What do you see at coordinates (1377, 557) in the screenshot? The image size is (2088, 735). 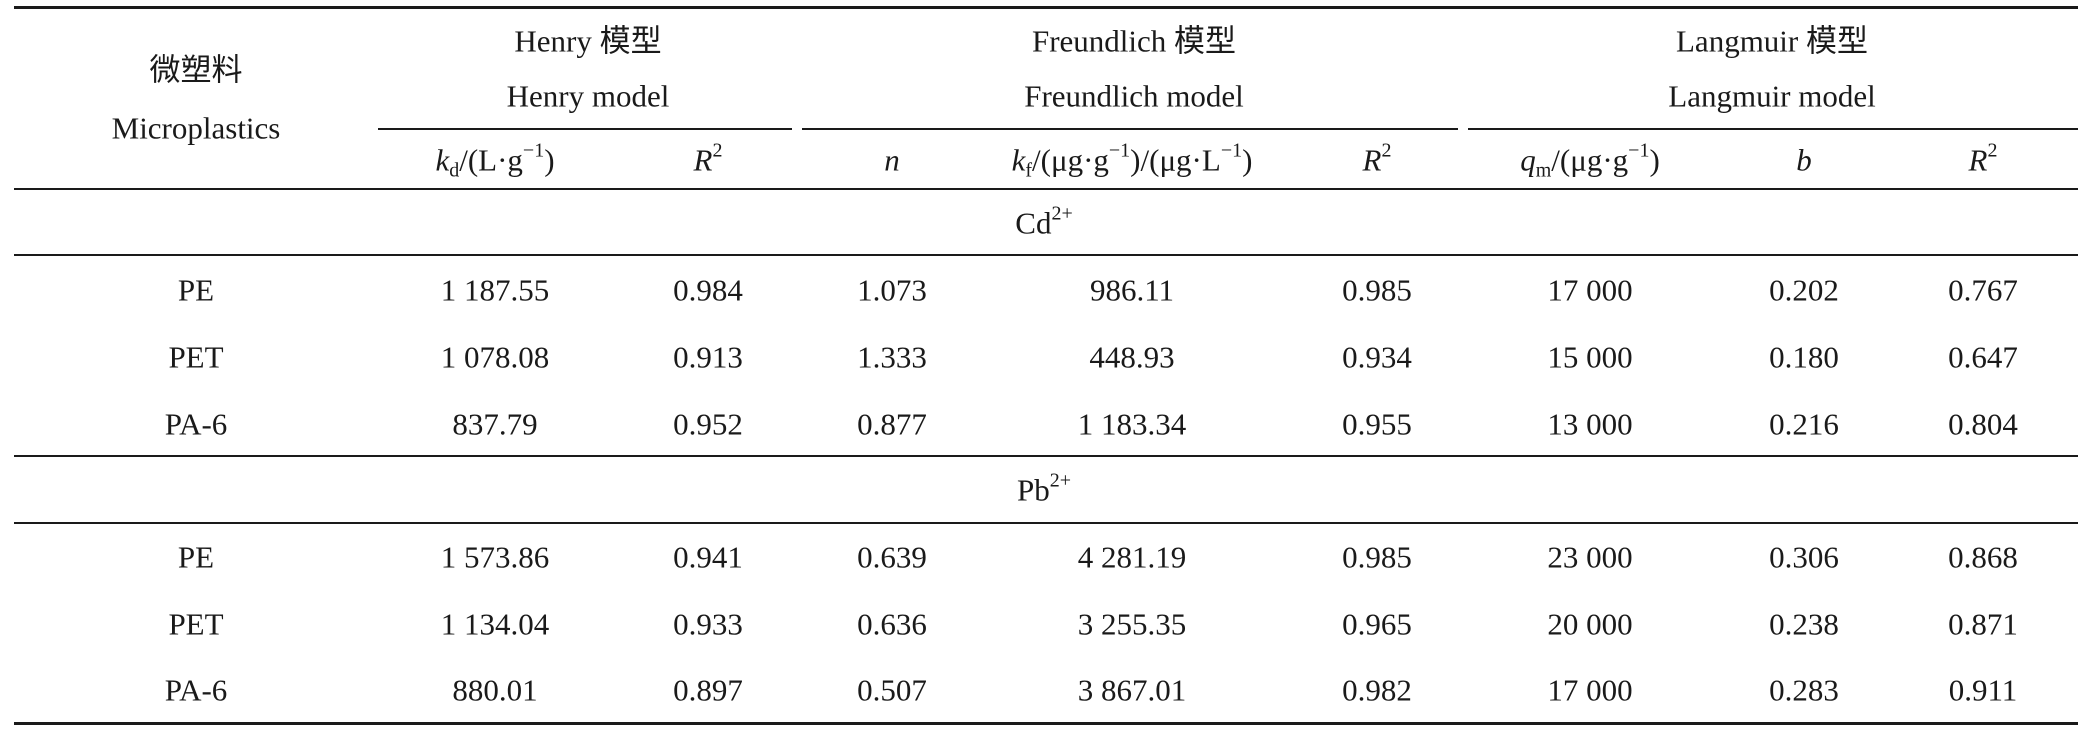 I see `pb-row-pe-freundlich-r2: 0.985` at bounding box center [1377, 557].